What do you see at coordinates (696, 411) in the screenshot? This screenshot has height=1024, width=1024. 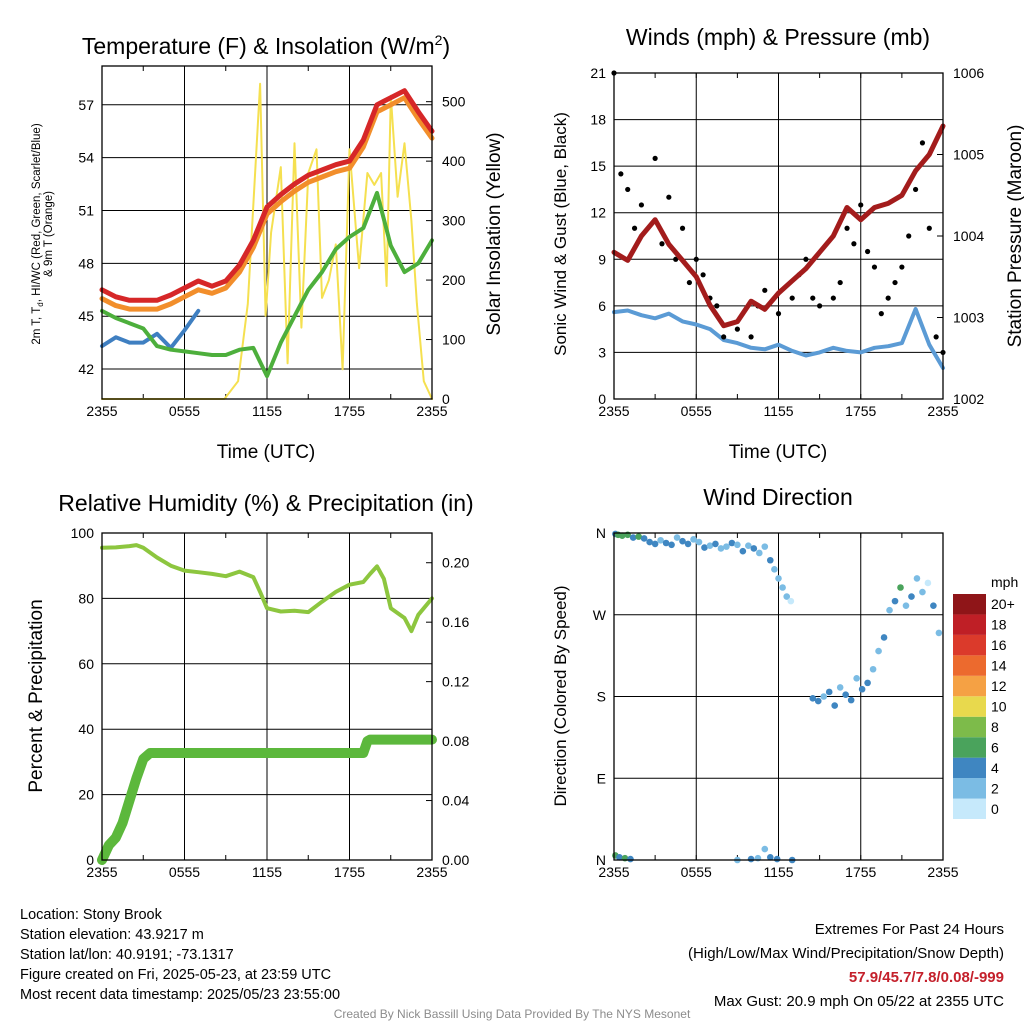 I see `wind-x-tick-label: 0555` at bounding box center [696, 411].